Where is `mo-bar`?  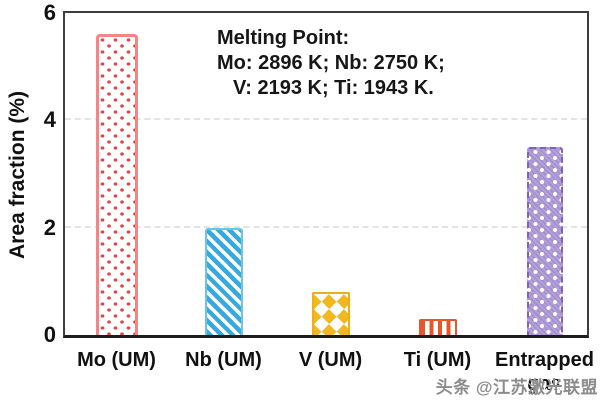 mo-bar is located at coordinates (116, 184).